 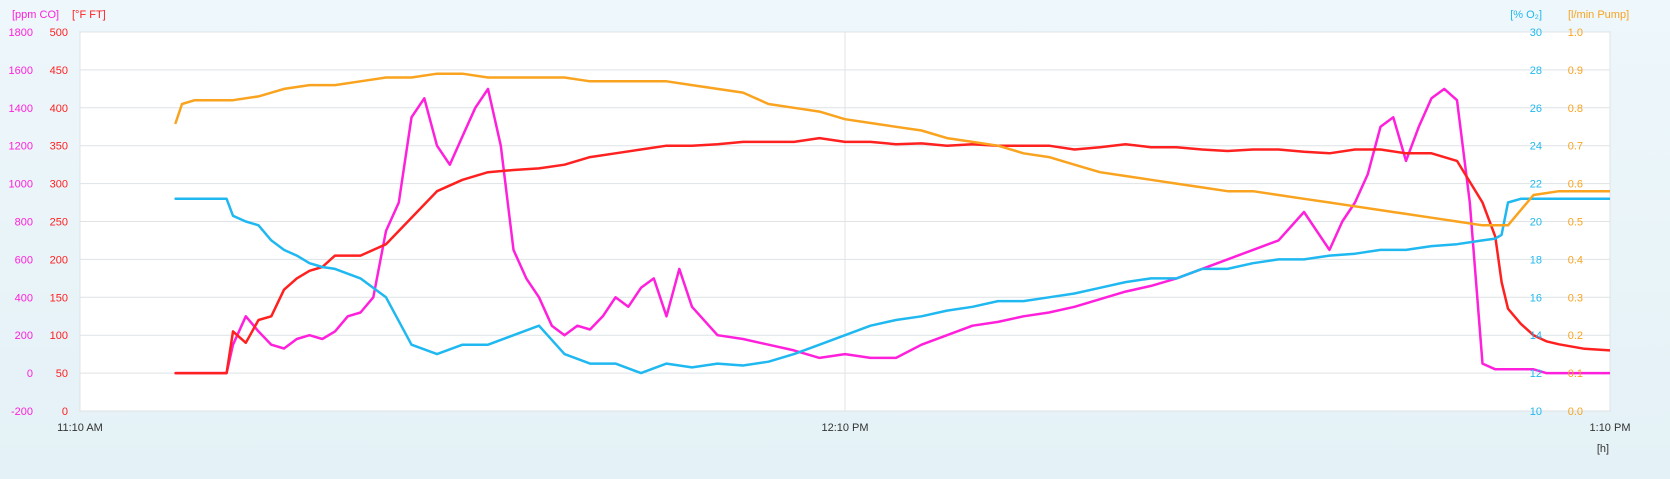 I want to click on o2-tick-label: 22, so click(x=1536, y=185).